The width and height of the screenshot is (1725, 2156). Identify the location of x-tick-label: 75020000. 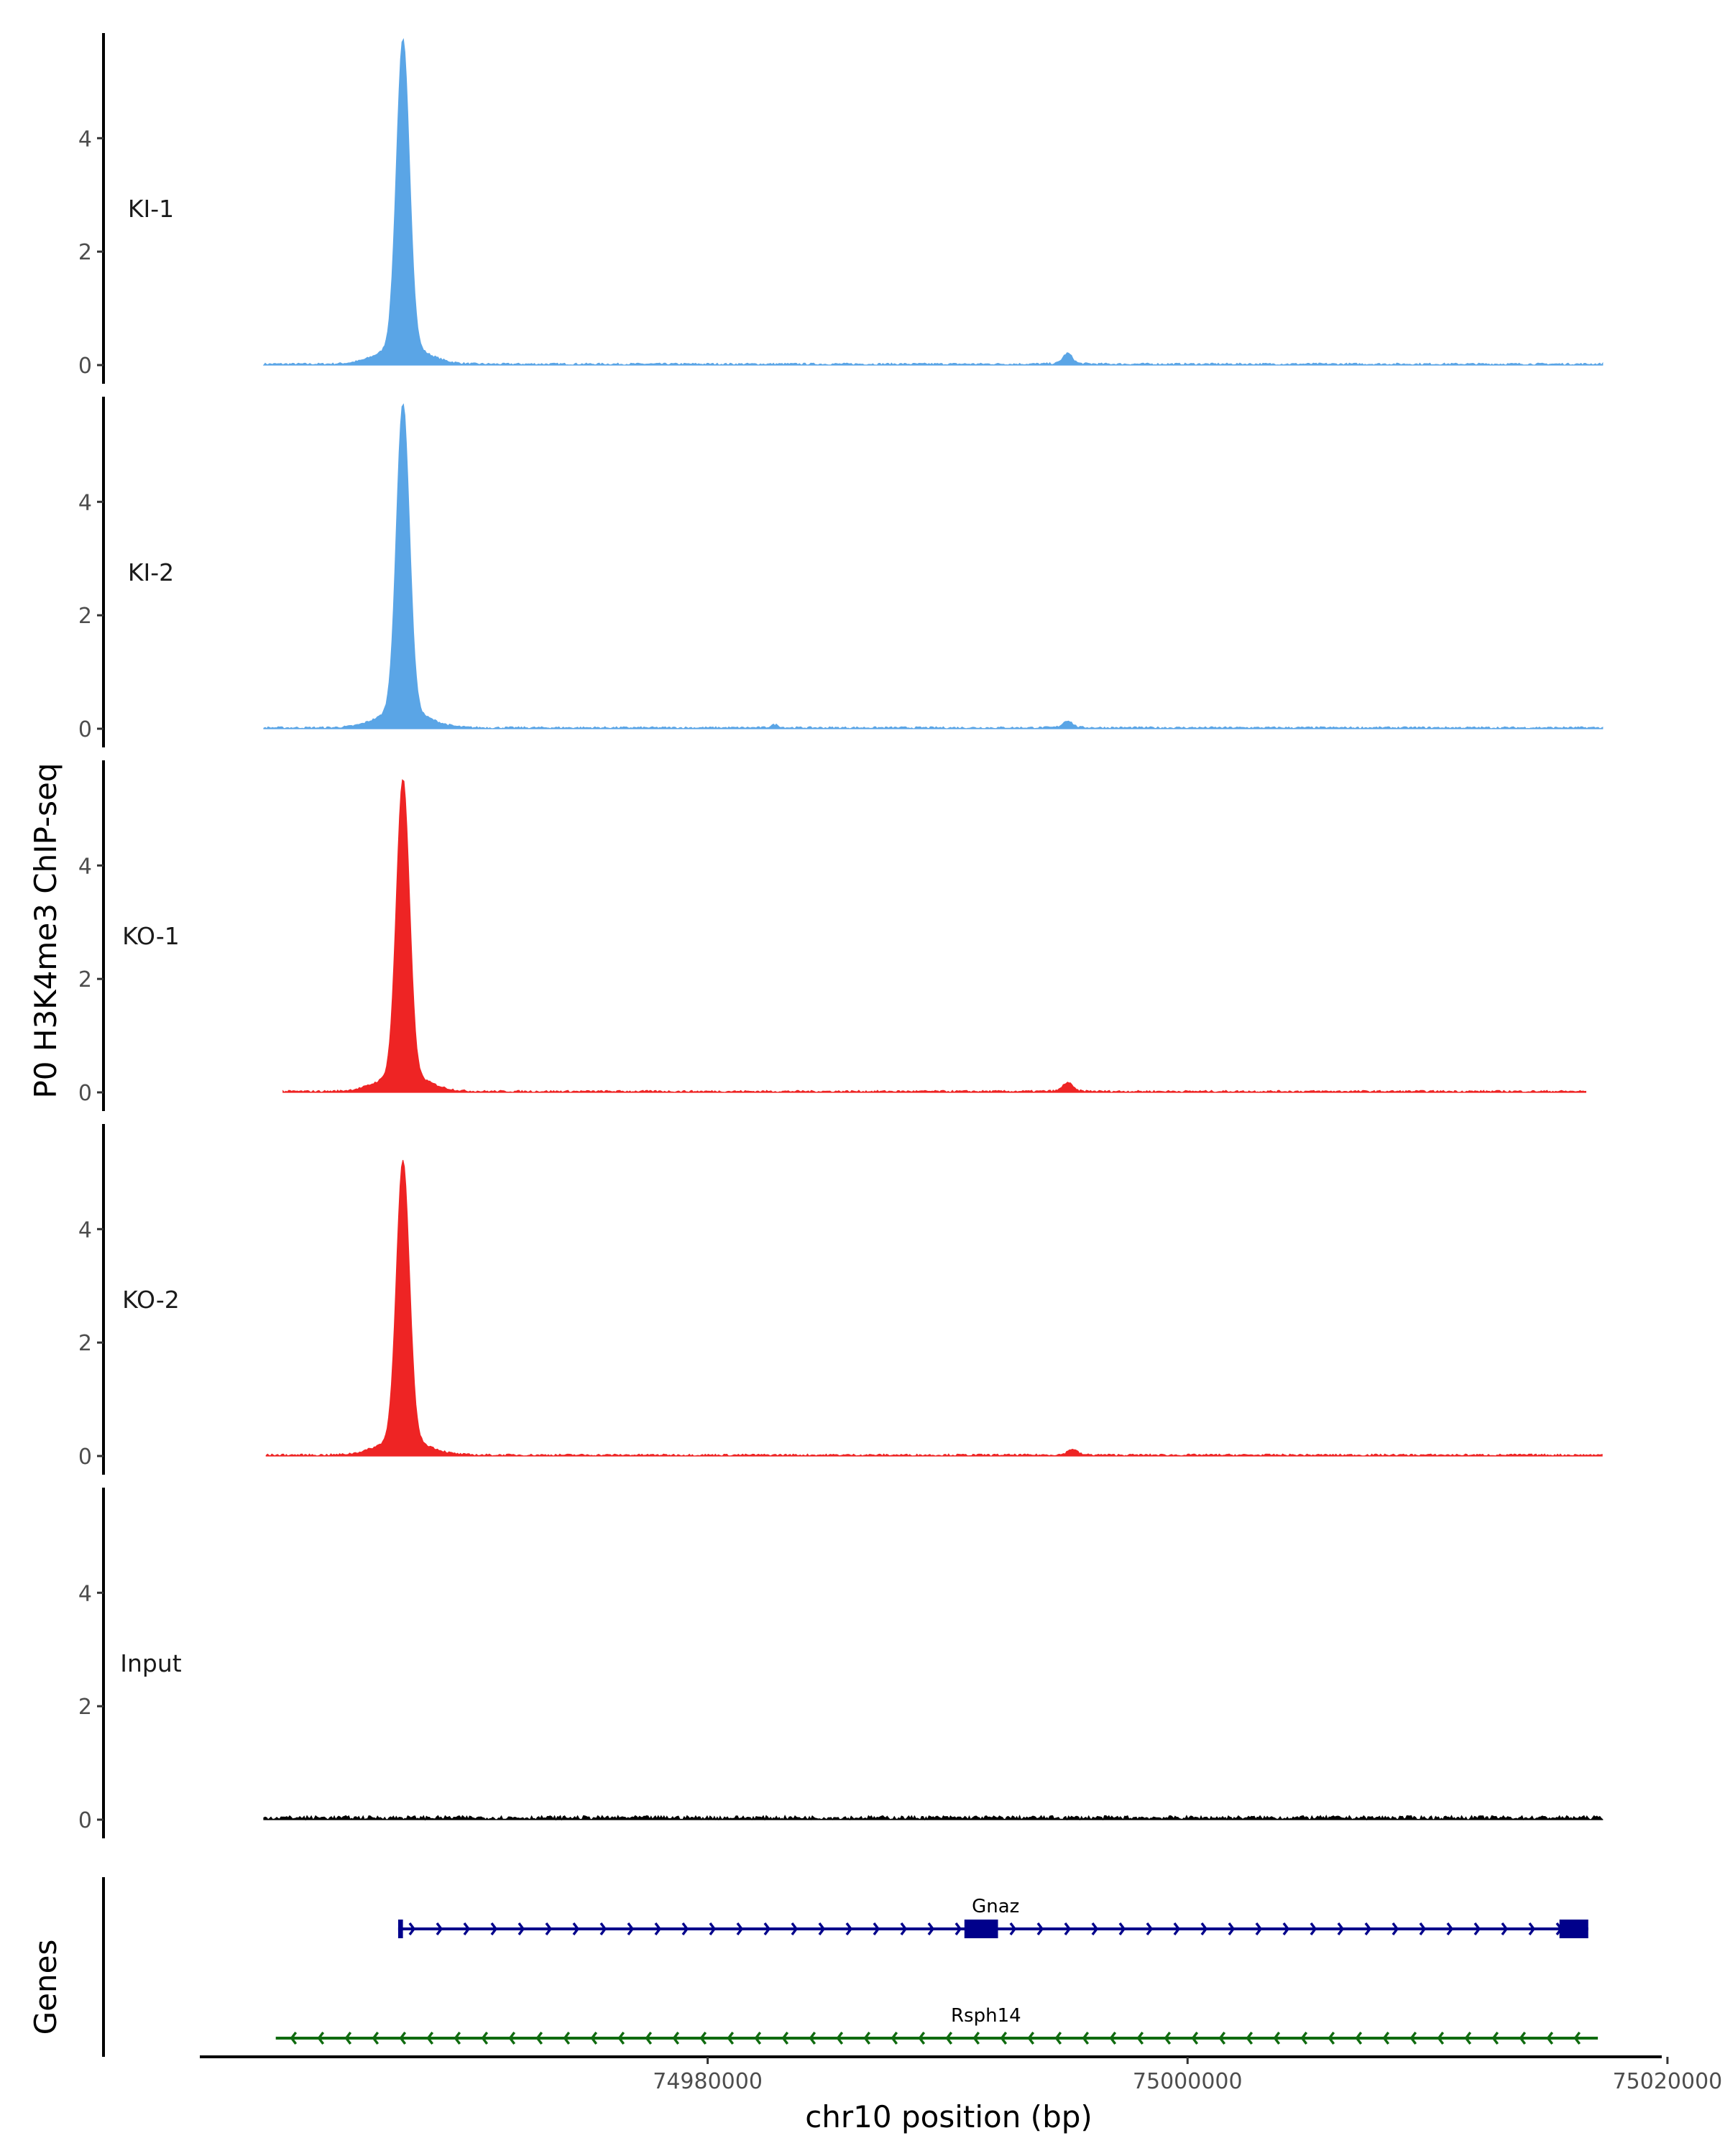
(1668, 2082).